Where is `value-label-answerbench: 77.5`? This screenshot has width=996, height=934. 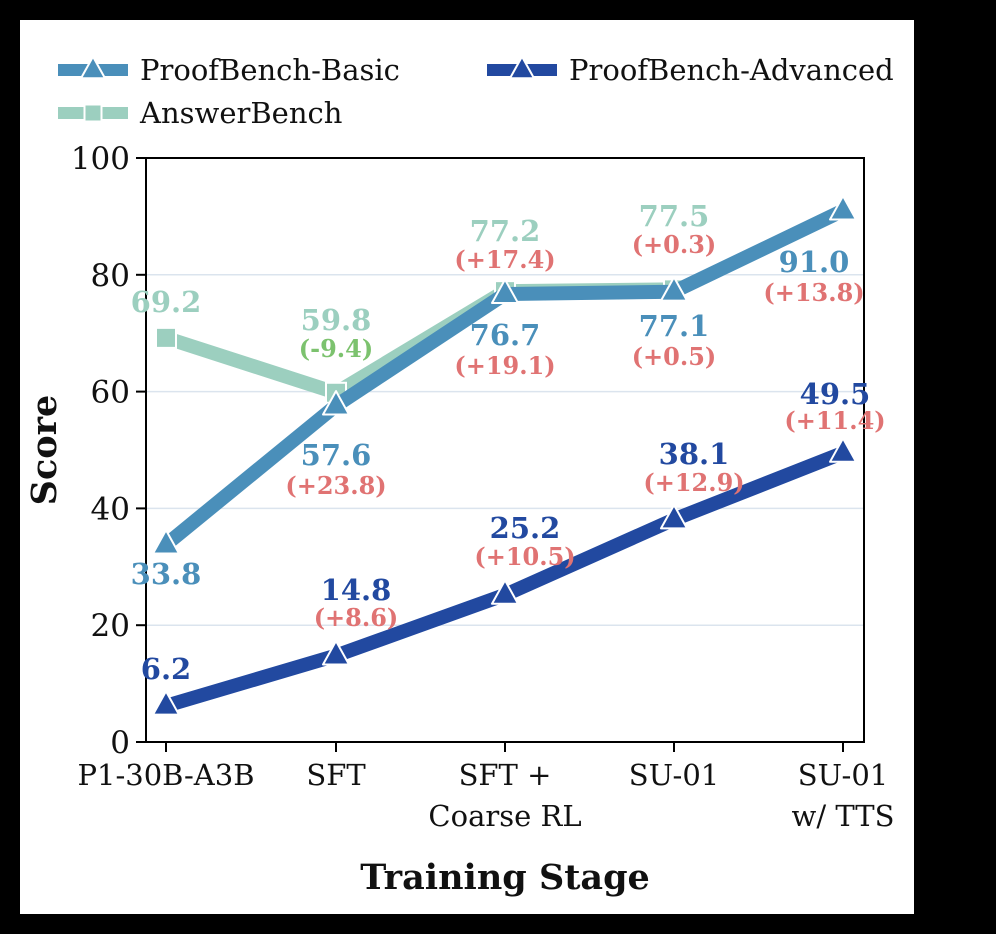 value-label-answerbench: 77.5 is located at coordinates (674, 216).